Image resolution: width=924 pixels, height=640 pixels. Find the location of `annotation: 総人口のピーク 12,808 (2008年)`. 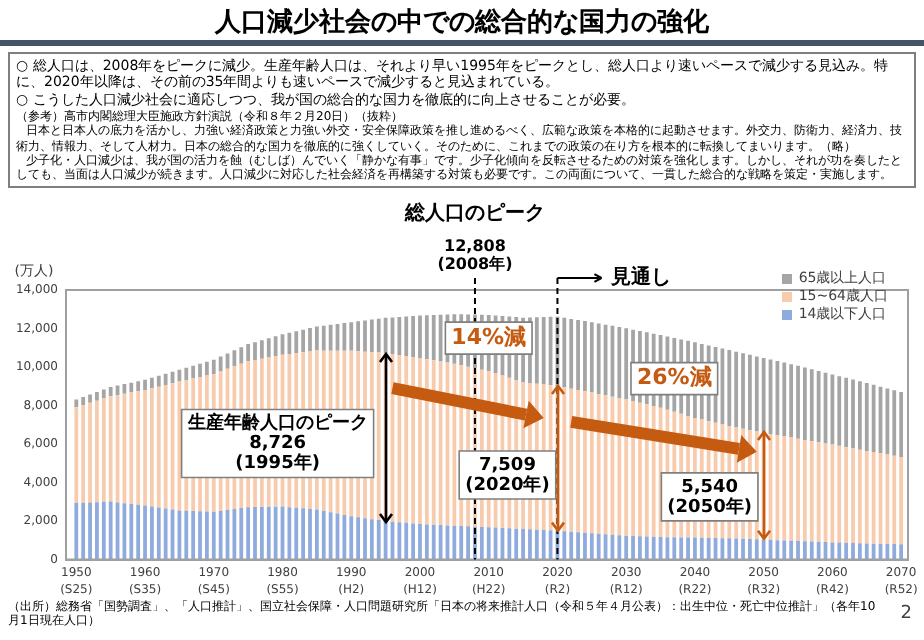

annotation: 総人口のピーク 12,808 (2008年) is located at coordinates (473, 237).